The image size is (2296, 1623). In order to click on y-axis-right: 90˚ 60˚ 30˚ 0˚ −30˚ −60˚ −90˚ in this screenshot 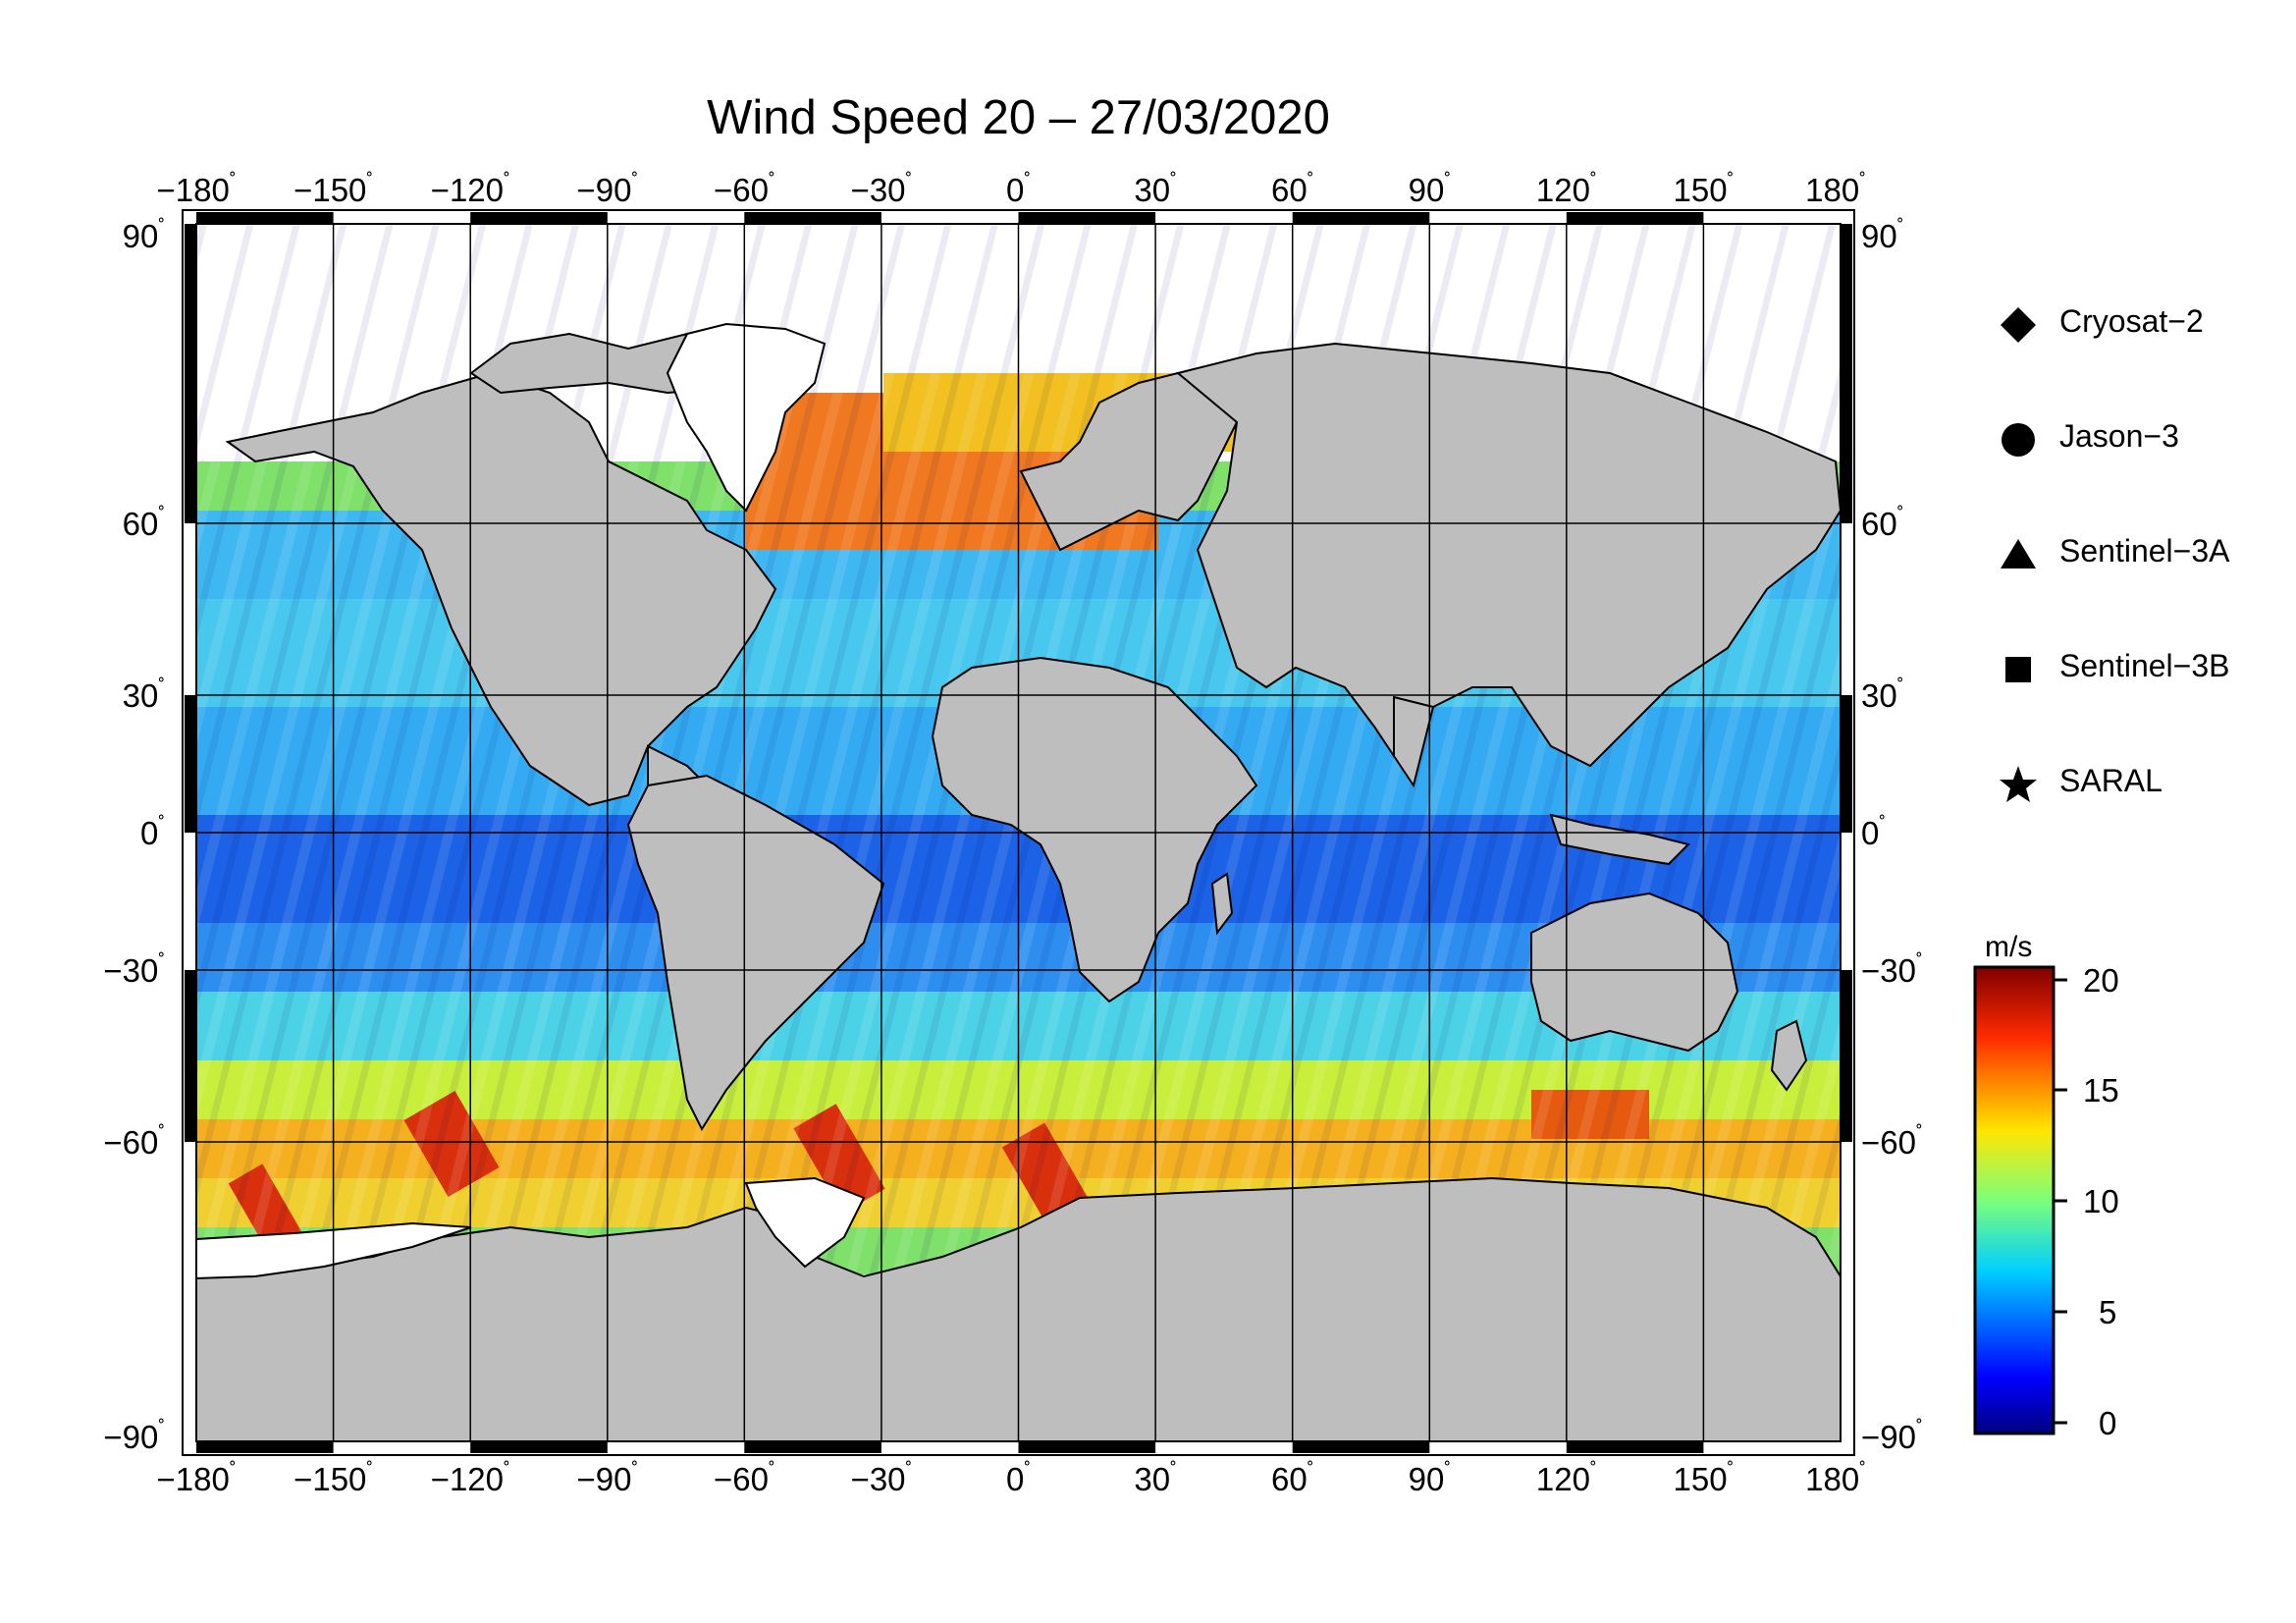, I will do `click(1892, 836)`.